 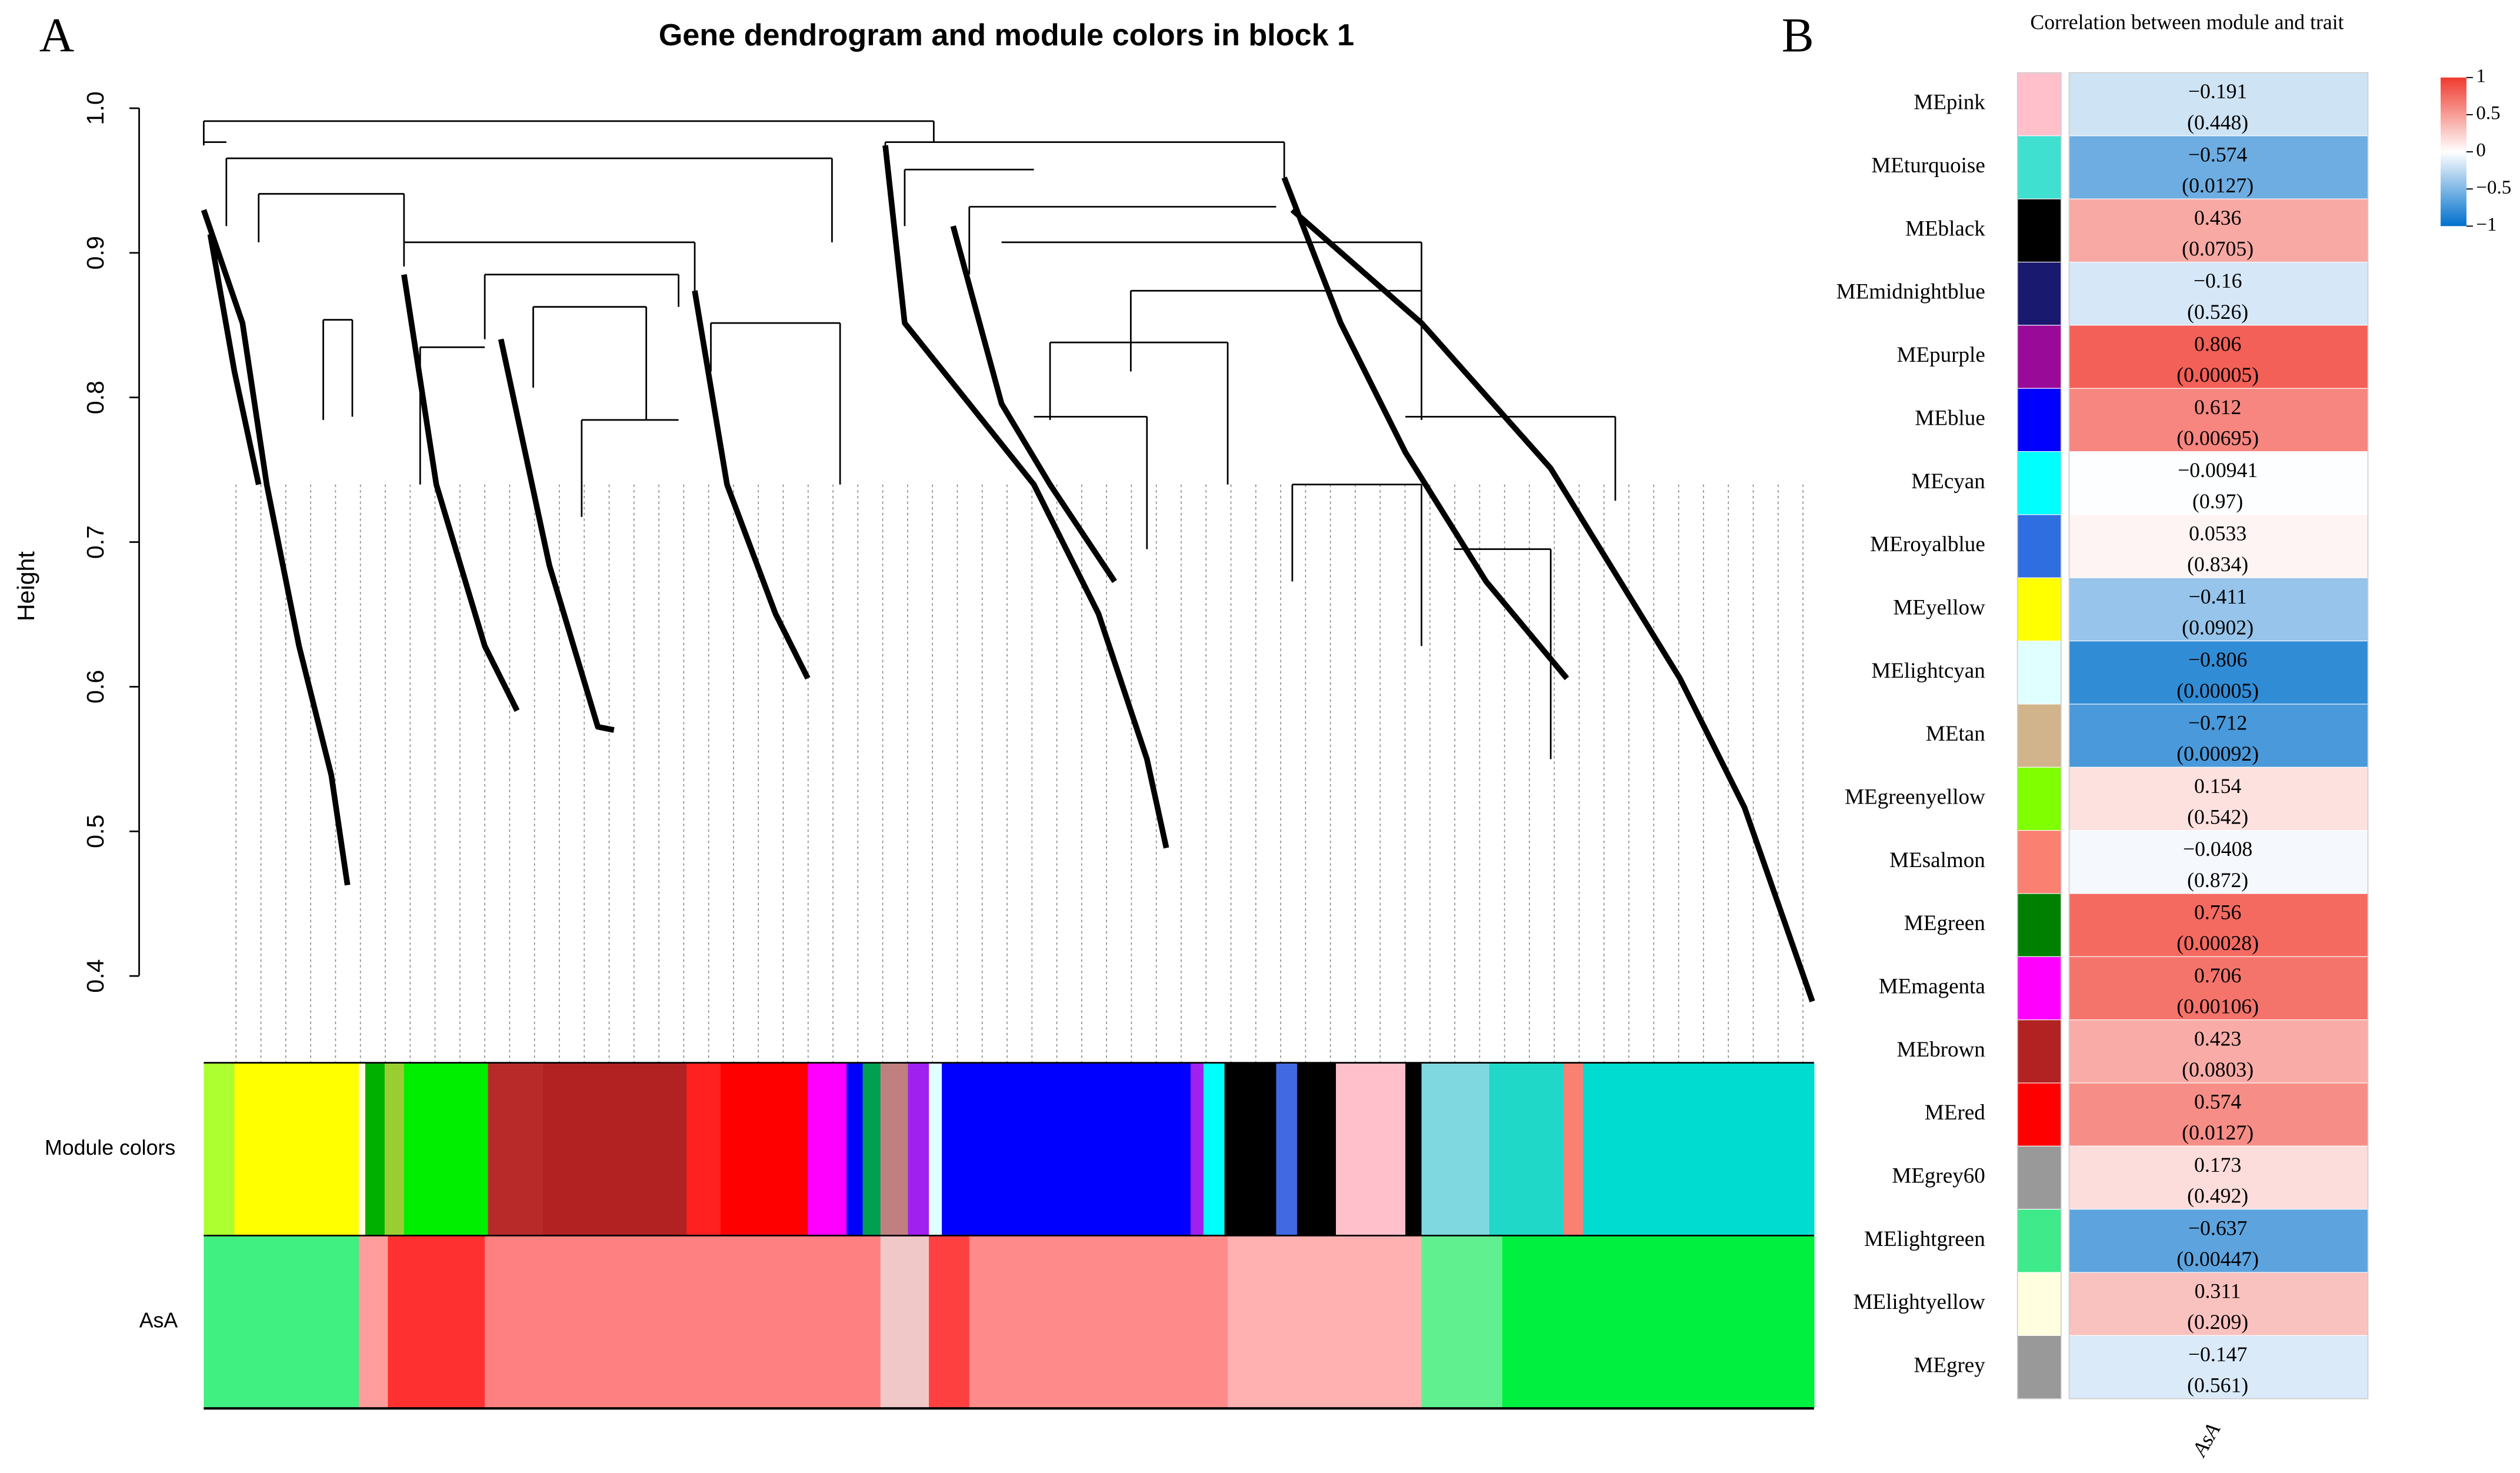 I want to click on value-label: 0.574, so click(x=2217, y=1102).